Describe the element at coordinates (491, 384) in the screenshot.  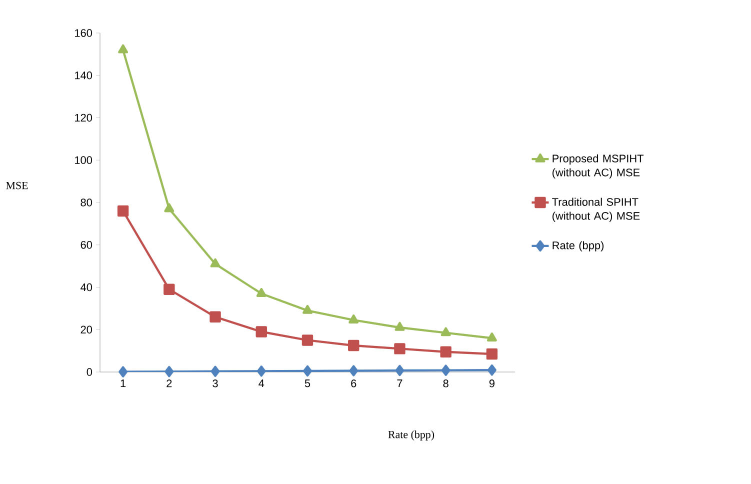
I see `x-tick-label: 9` at that location.